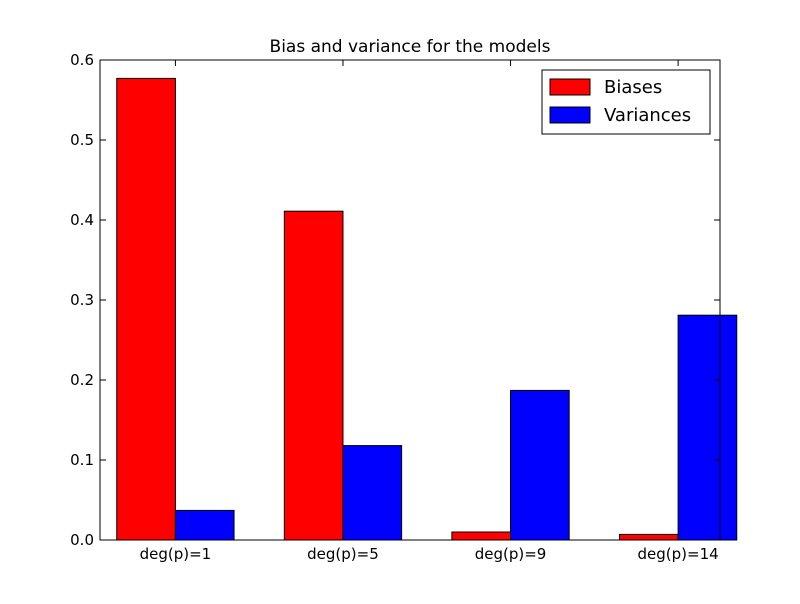 The width and height of the screenshot is (800, 604). What do you see at coordinates (570, 87) in the screenshot?
I see `legend-swatch-biases` at bounding box center [570, 87].